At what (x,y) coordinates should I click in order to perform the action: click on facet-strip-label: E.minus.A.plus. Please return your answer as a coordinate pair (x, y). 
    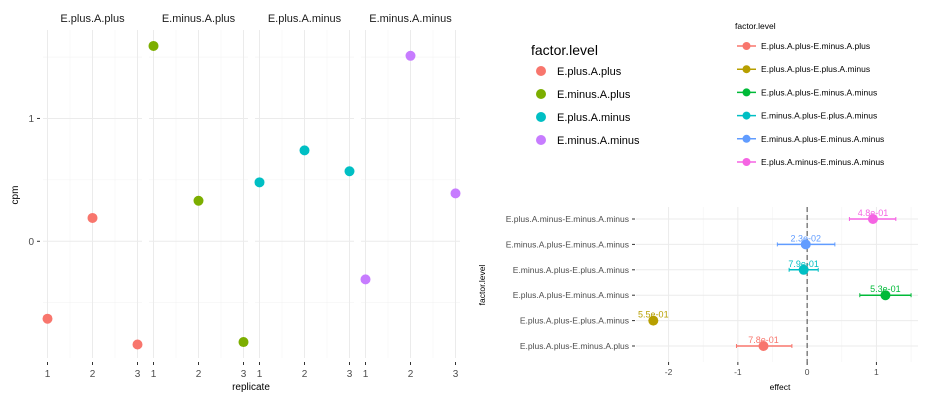
    Looking at the image, I should click on (199, 19).